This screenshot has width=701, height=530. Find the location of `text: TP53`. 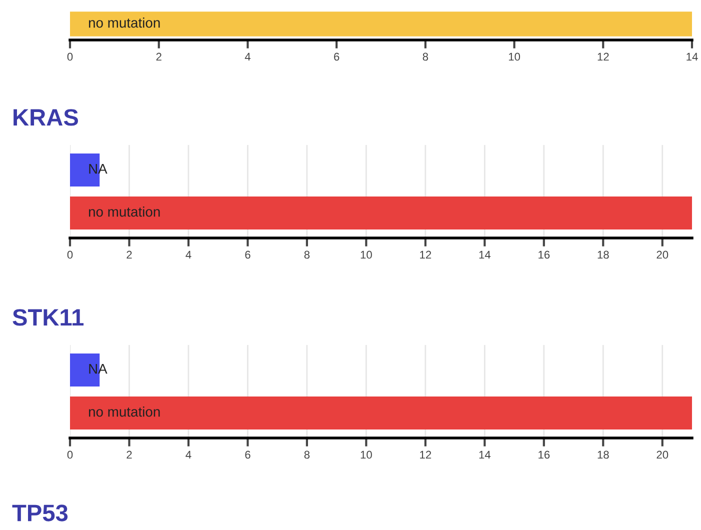

text: TP53 is located at coordinates (40, 513).